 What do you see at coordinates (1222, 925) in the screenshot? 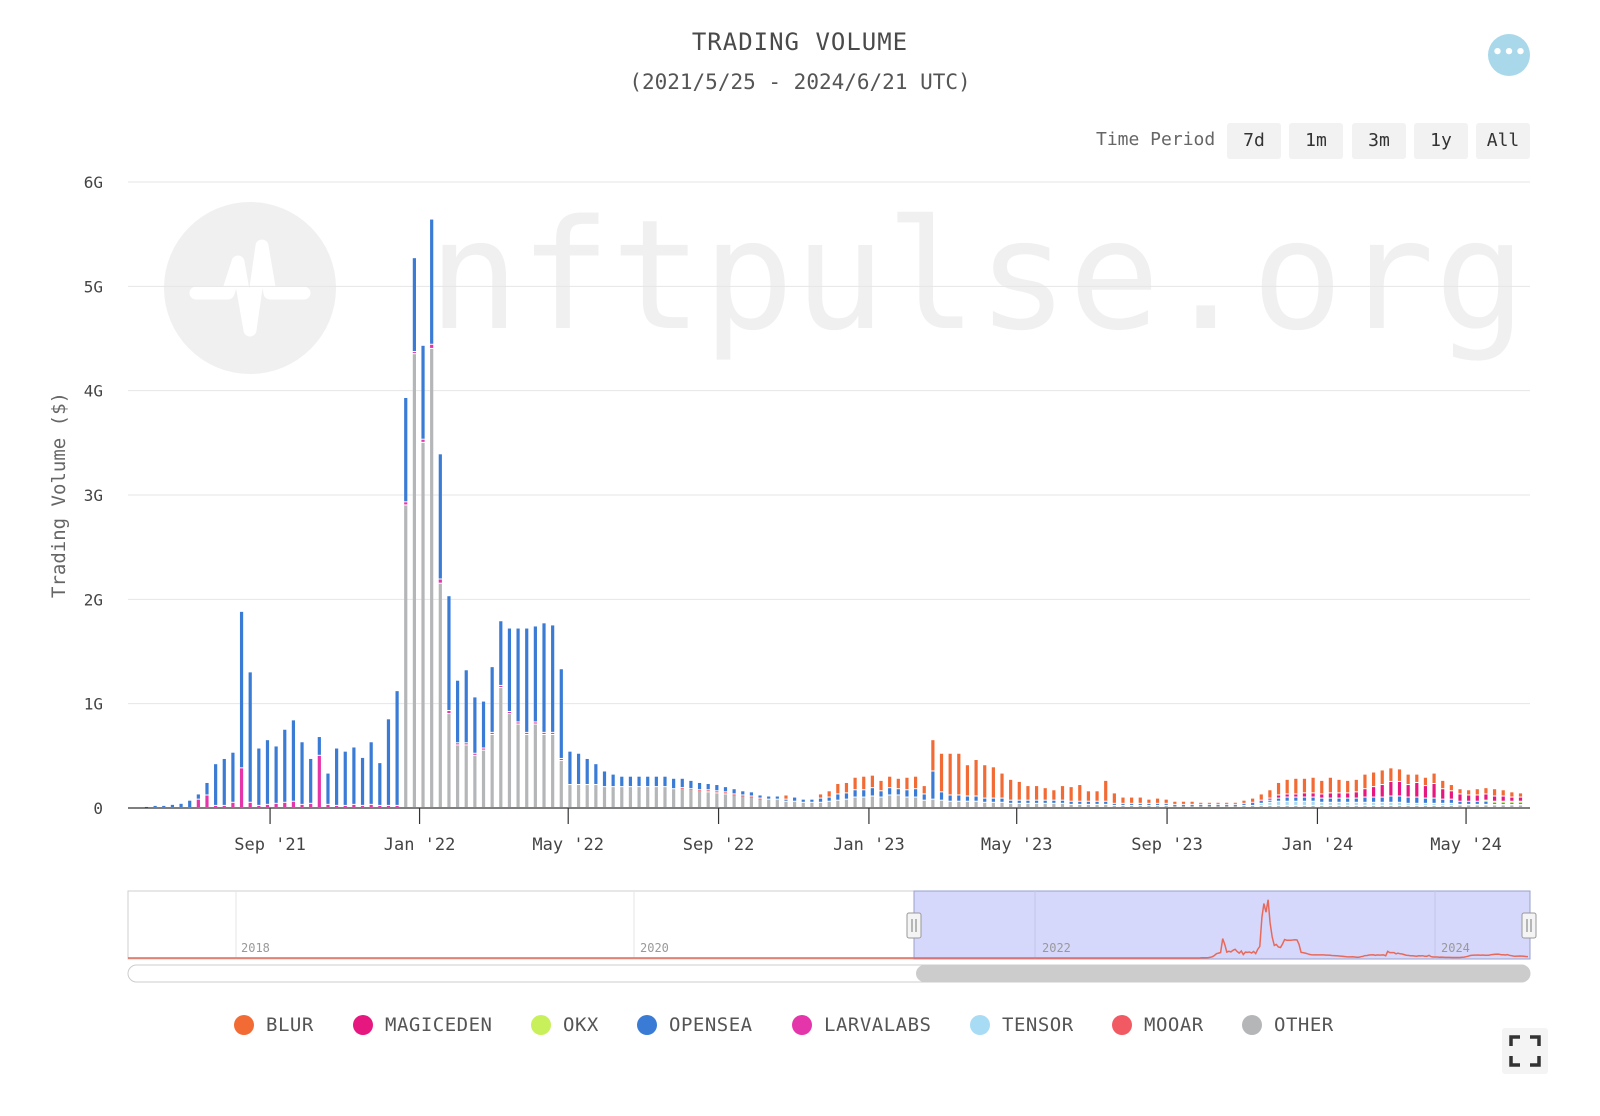
I see `navigator-selection` at bounding box center [1222, 925].